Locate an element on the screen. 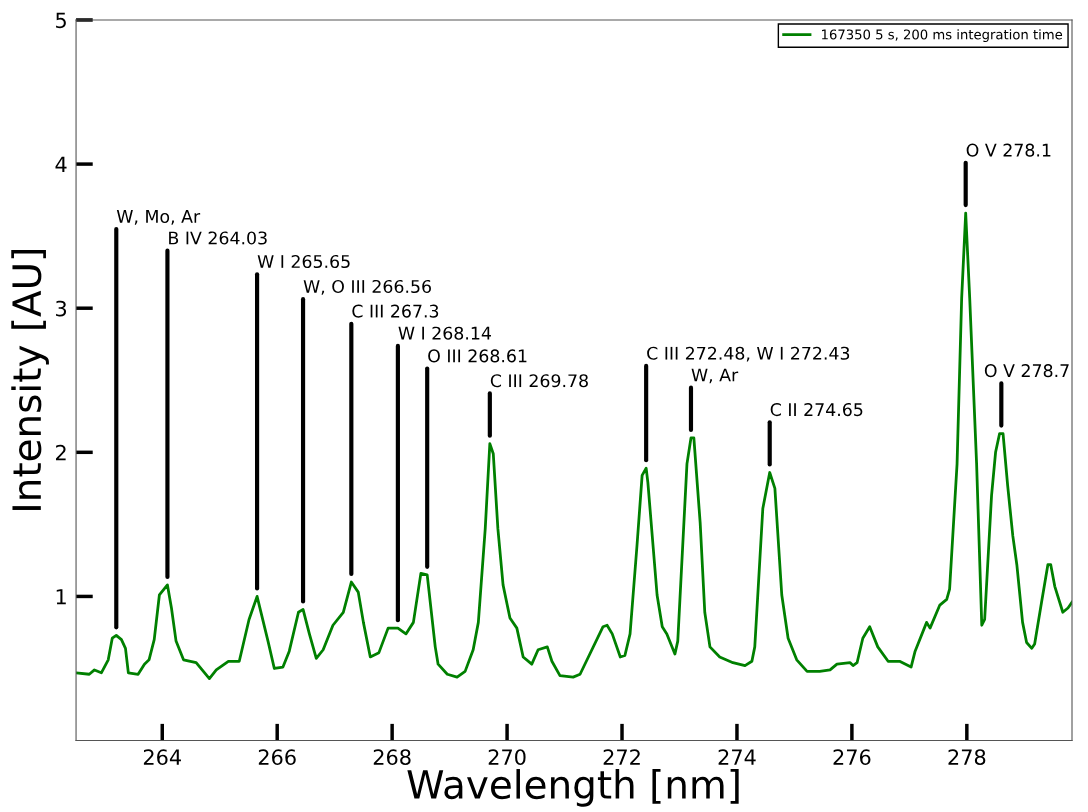 The width and height of the screenshot is (1088, 812). legend-label: 167350 5 s, 200 ms integration time is located at coordinates (942, 35).